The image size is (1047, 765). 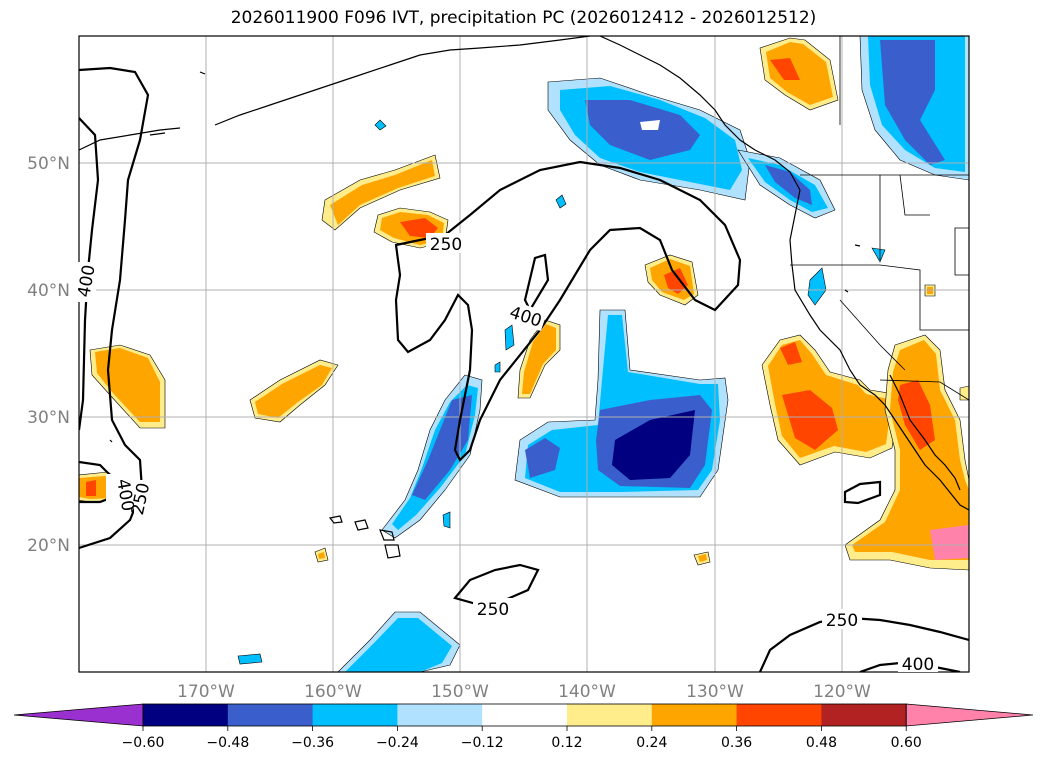 I want to click on lat-label-20n: 20°N, so click(x=48, y=546).